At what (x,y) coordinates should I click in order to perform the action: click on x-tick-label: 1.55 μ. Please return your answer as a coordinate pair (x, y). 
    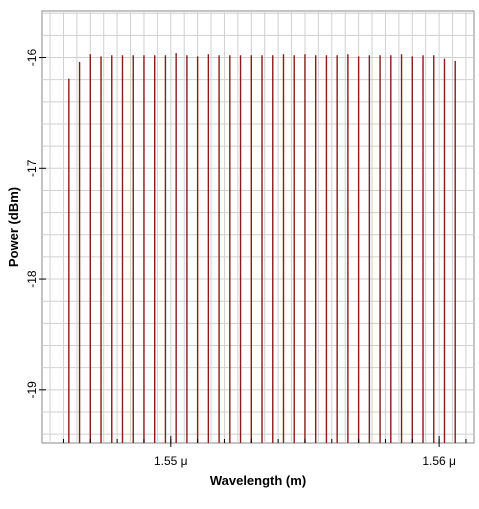
    Looking at the image, I should click on (171, 461).